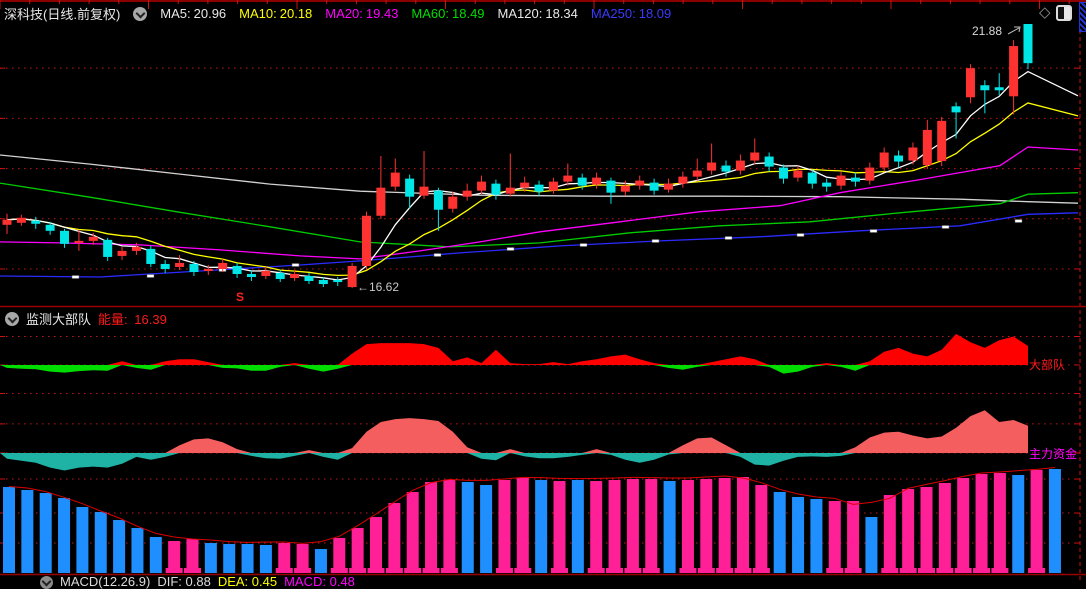  What do you see at coordinates (105, 581) in the screenshot?
I see `macd-title: MACD(12.26.9)` at bounding box center [105, 581].